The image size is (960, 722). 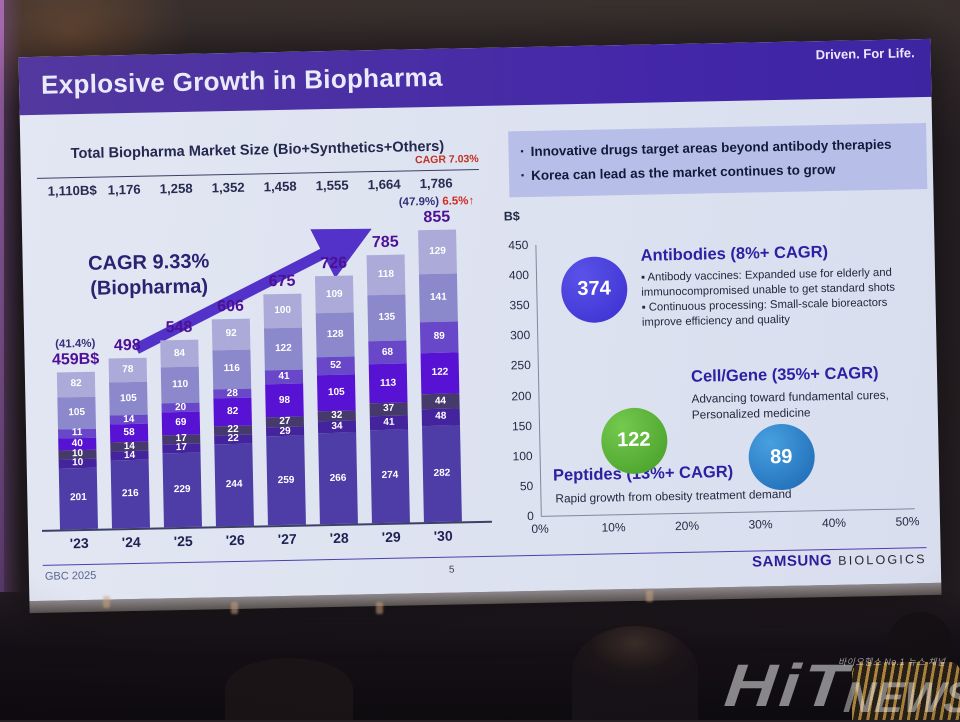 What do you see at coordinates (181, 433) in the screenshot?
I see `stacked-bar: 84 110 20 69 17 17 229` at bounding box center [181, 433].